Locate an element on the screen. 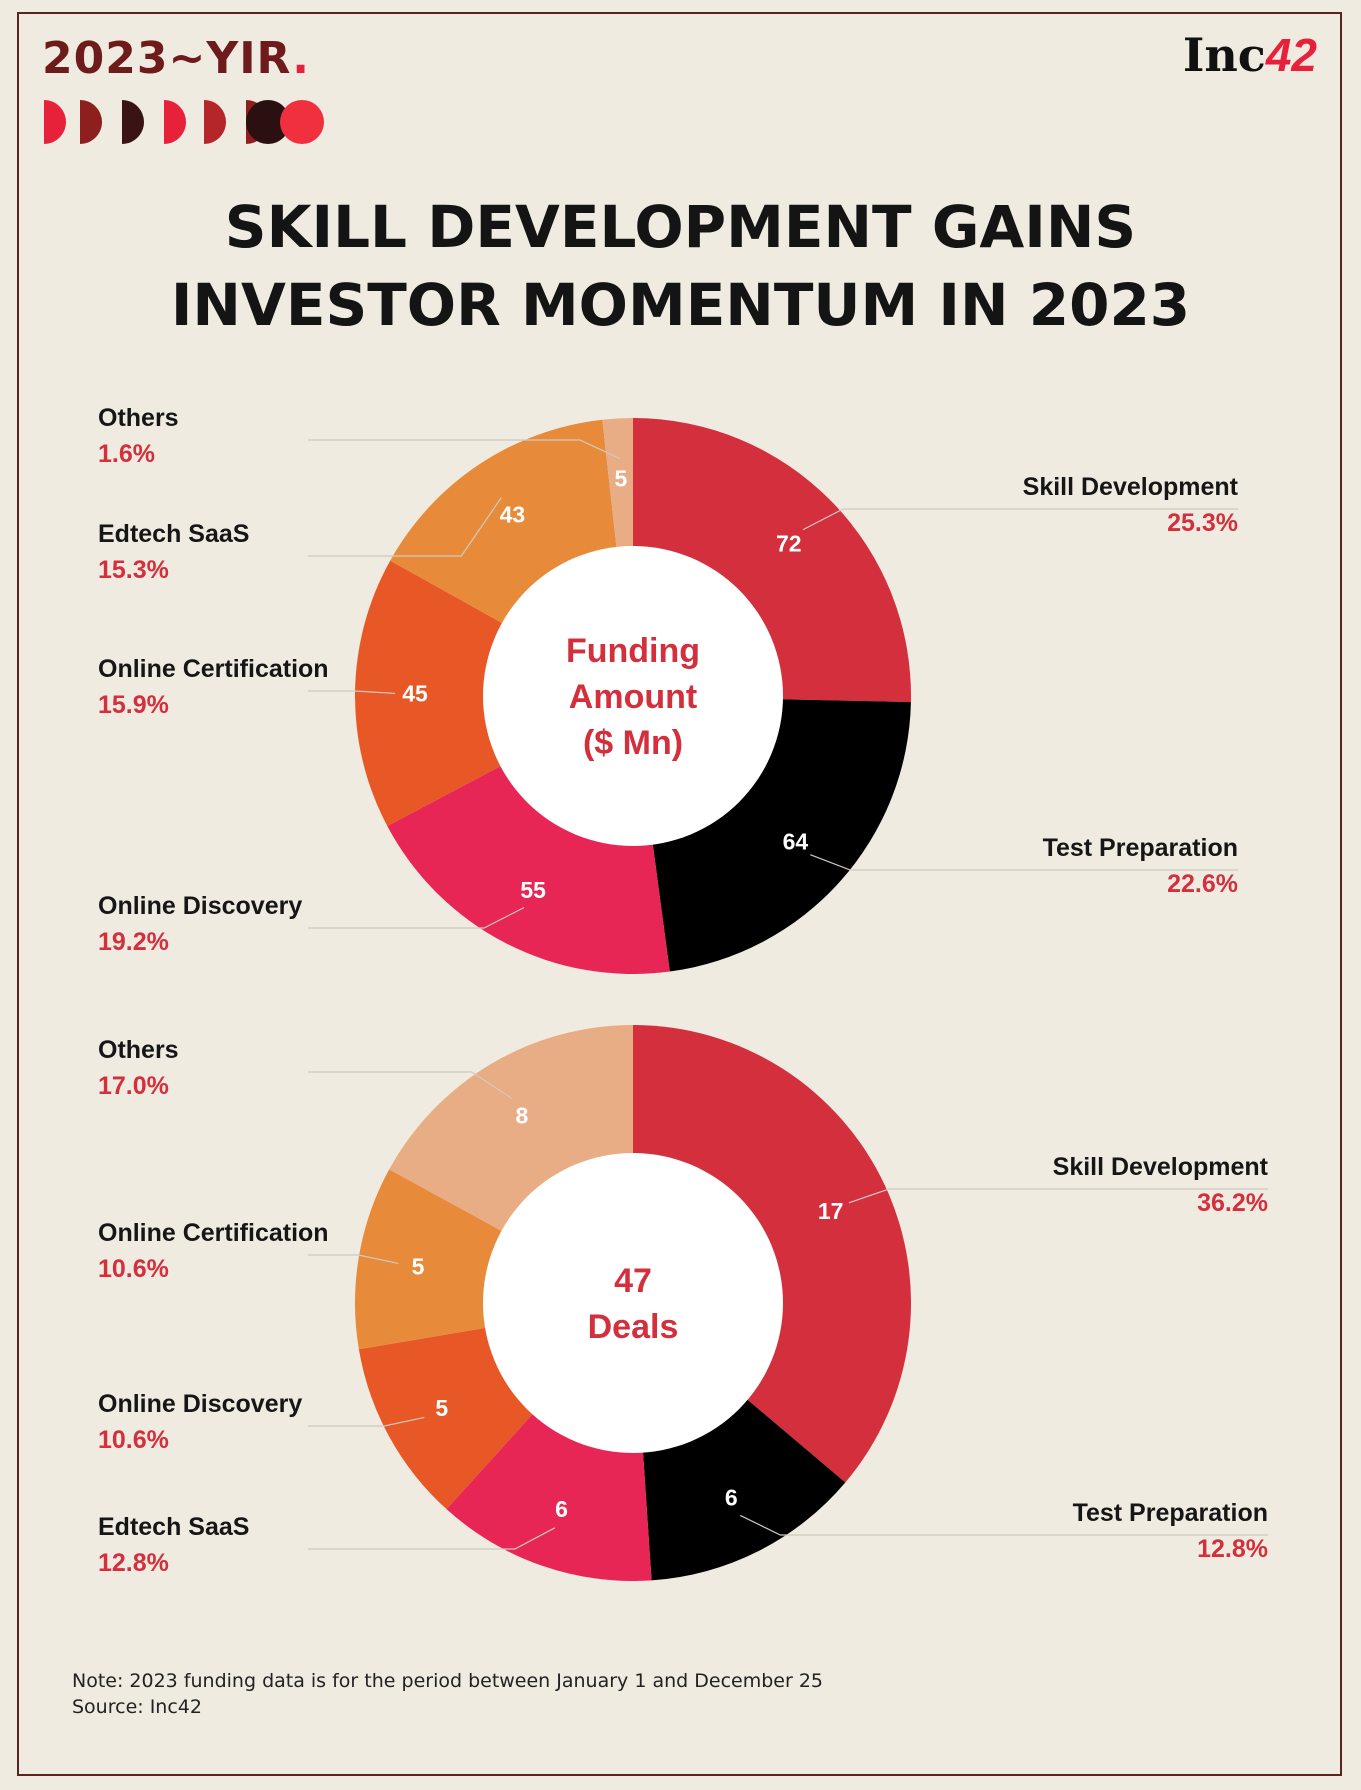 The image size is (1361, 1790). slice-value-online-certification: 5 is located at coordinates (418, 1267).